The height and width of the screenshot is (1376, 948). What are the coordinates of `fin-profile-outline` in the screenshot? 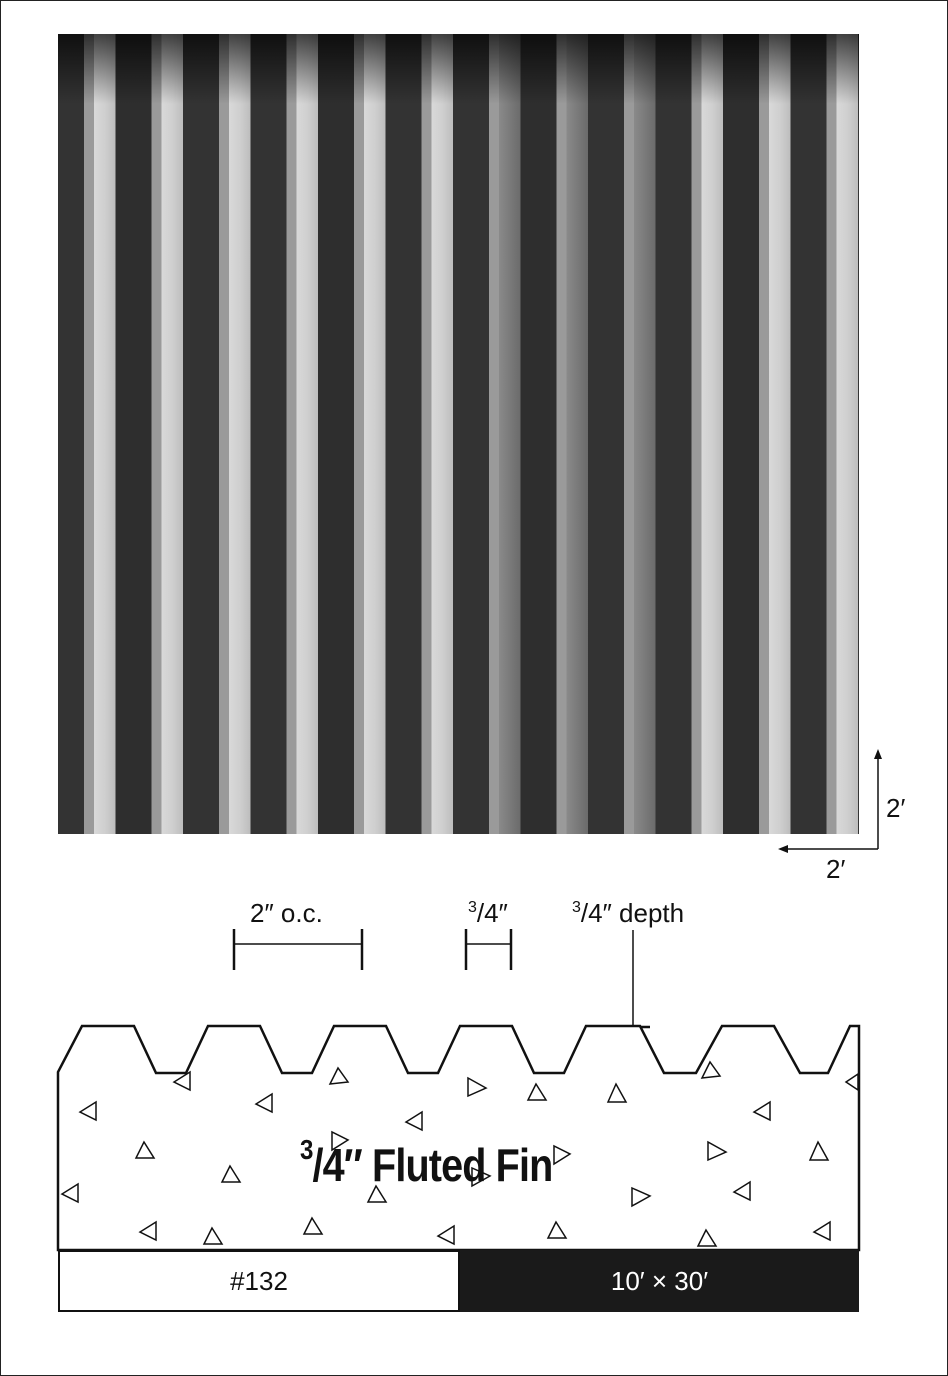 It's located at (458, 1138).